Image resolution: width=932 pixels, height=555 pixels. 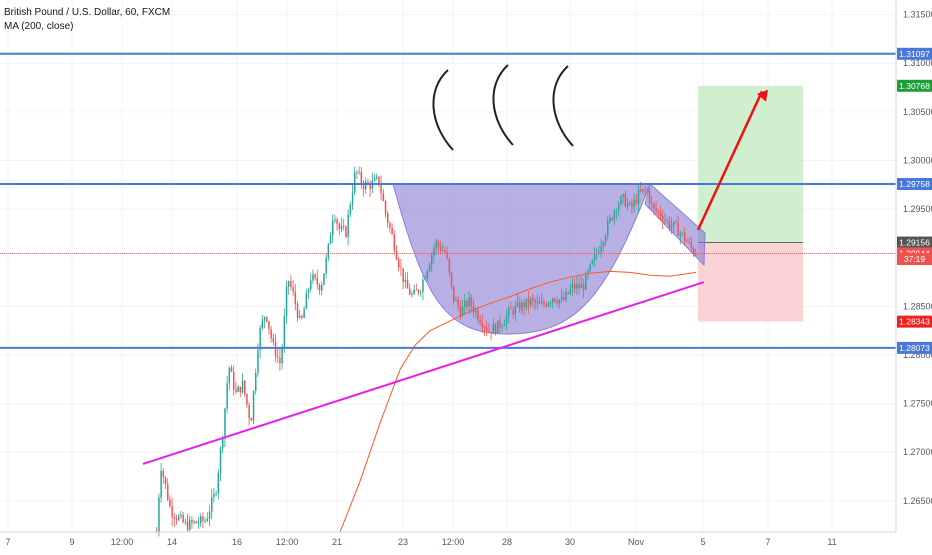 I want to click on price-label-text: 1.28073, so click(x=914, y=348).